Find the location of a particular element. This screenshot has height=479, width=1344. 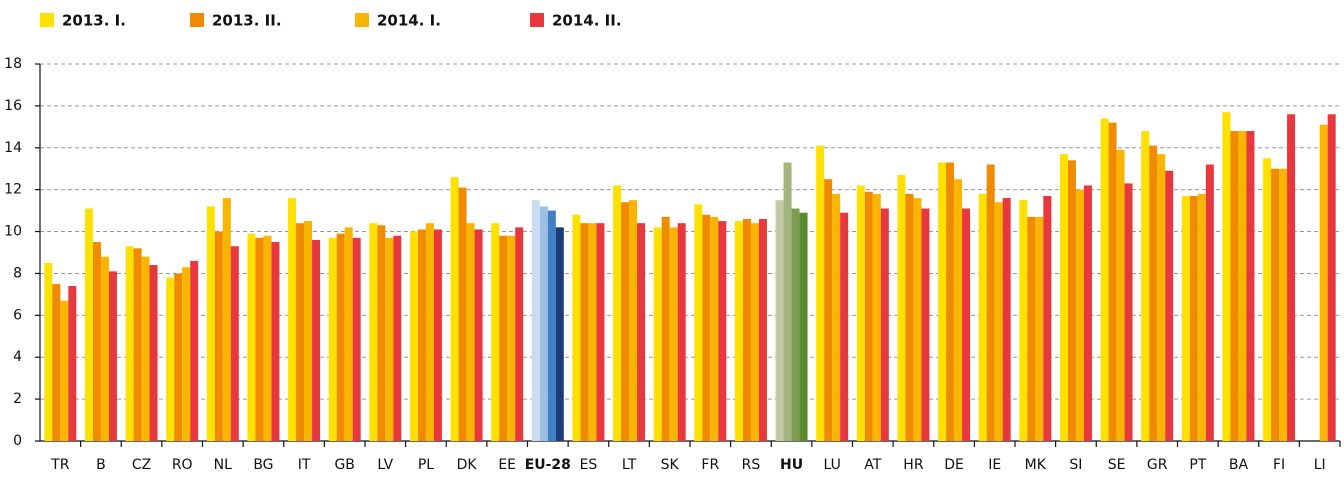

y-tick-label: 0 is located at coordinates (17, 441).